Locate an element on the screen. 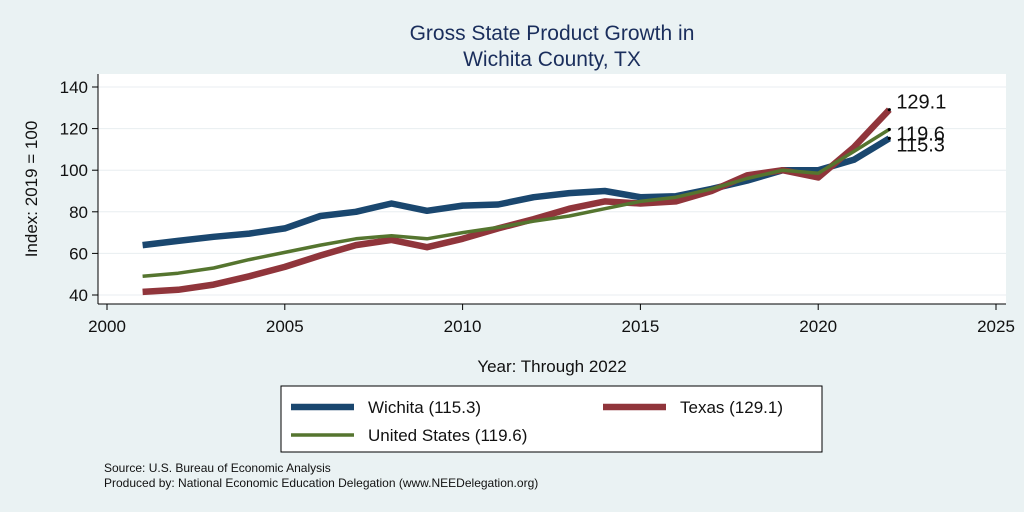  x-axis-ticks: 2000 2005 2010 2015 2020 2025 is located at coordinates (551, 320).